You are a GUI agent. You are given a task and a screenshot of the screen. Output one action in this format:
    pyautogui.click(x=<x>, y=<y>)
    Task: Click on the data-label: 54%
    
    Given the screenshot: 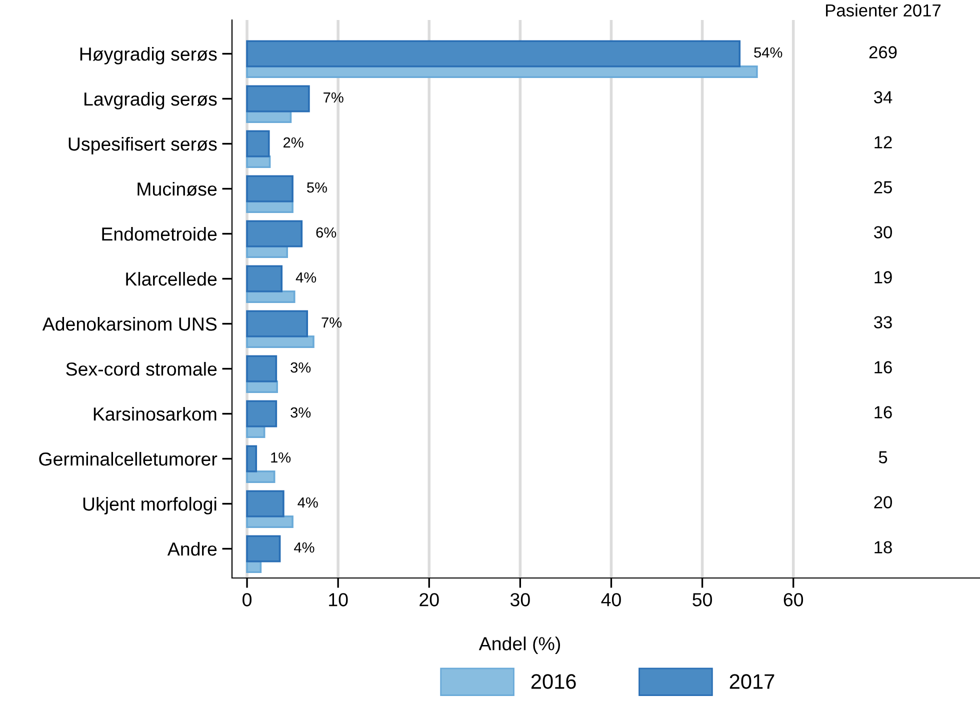 What is the action you would take?
    pyautogui.click(x=768, y=52)
    